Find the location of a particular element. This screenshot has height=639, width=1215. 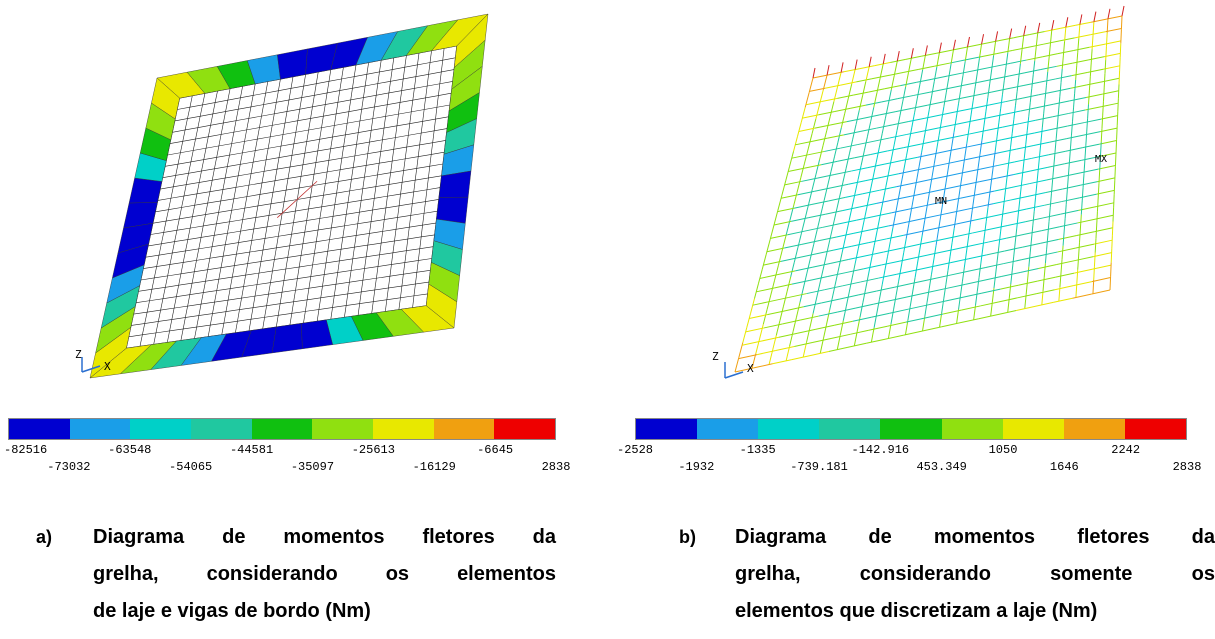

label-mn: MN is located at coordinates (941, 201).